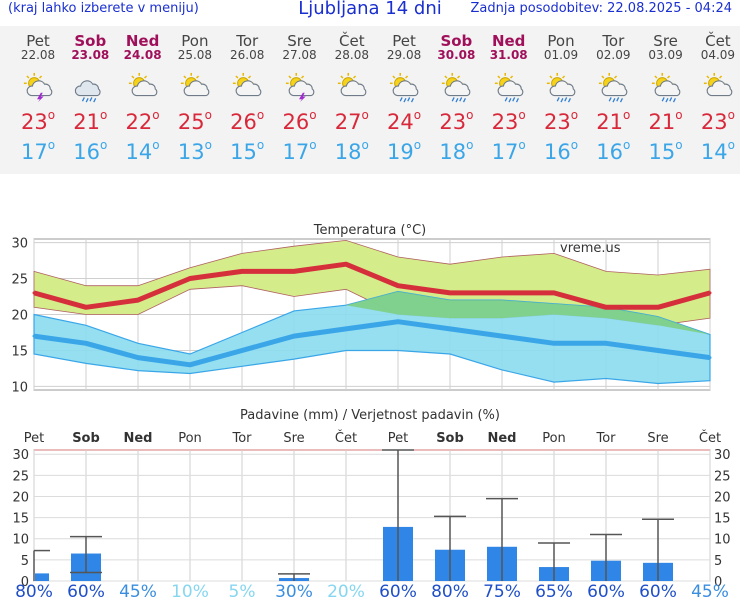  Describe the element at coordinates (299, 55) in the screenshot. I see `day-date: 27.08` at that location.